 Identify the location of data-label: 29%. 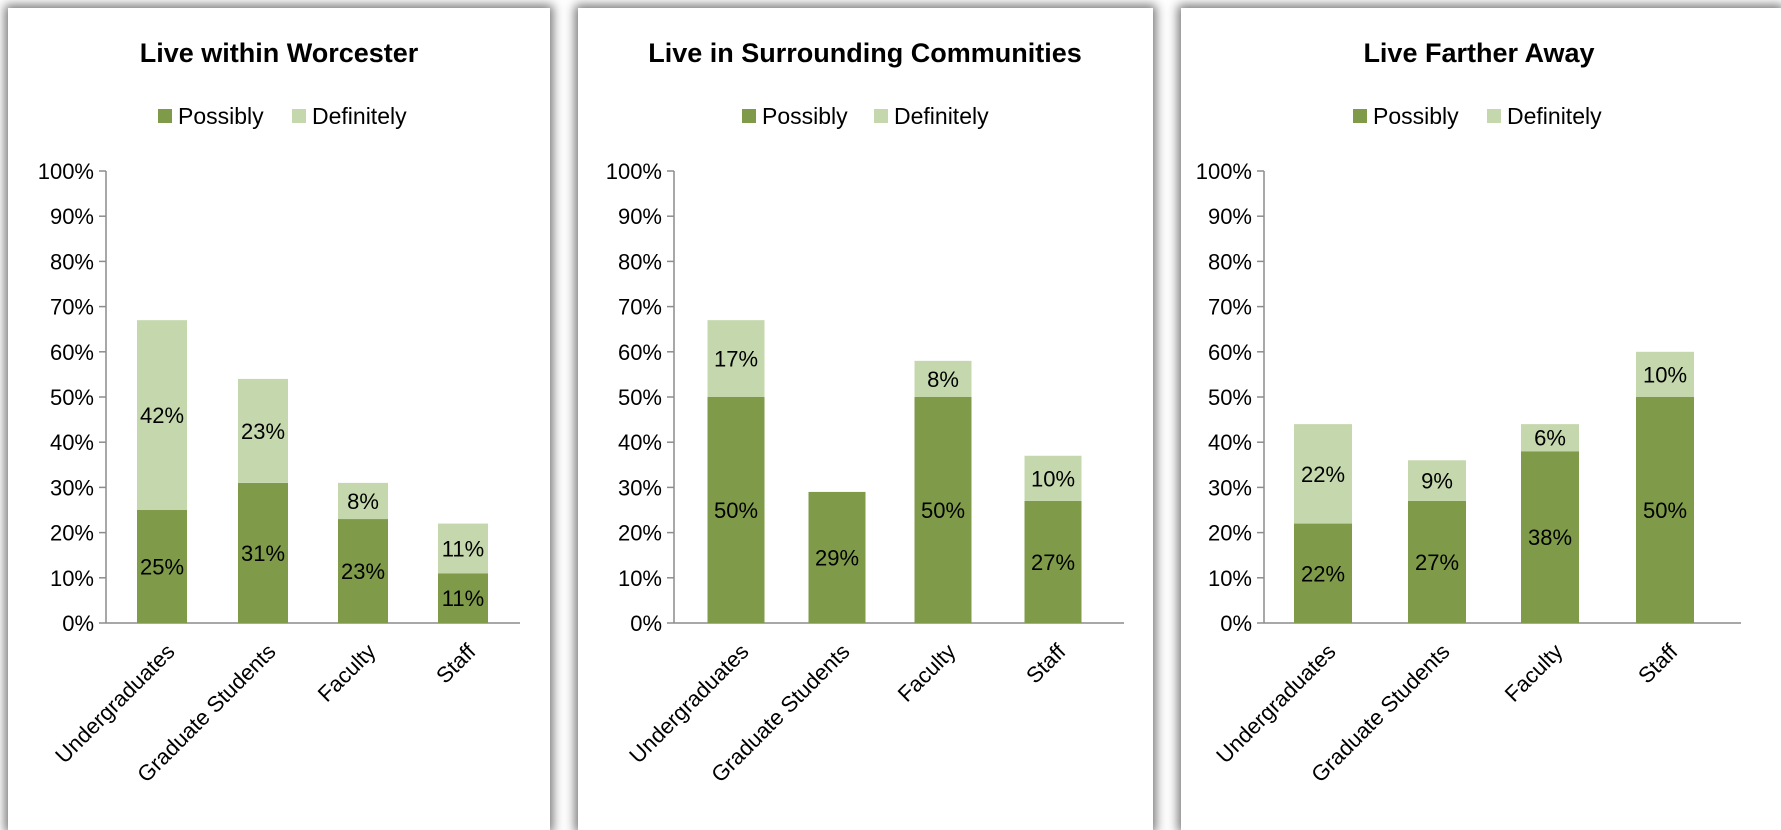
(837, 557).